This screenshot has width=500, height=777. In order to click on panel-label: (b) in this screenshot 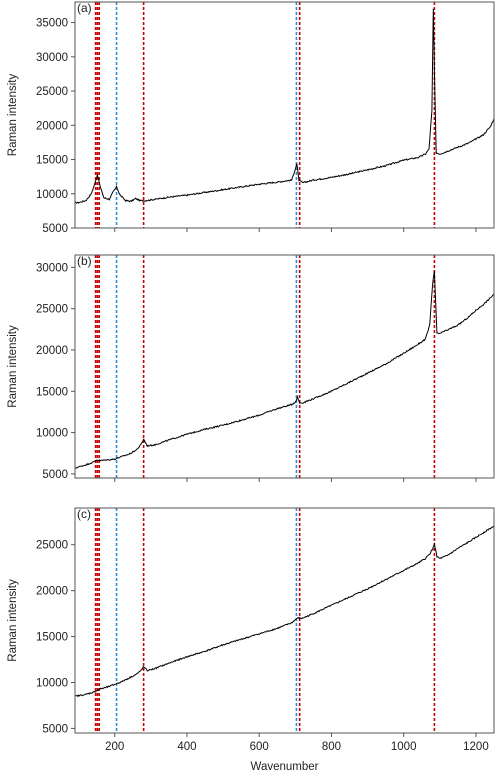, I will do `click(84, 261)`.